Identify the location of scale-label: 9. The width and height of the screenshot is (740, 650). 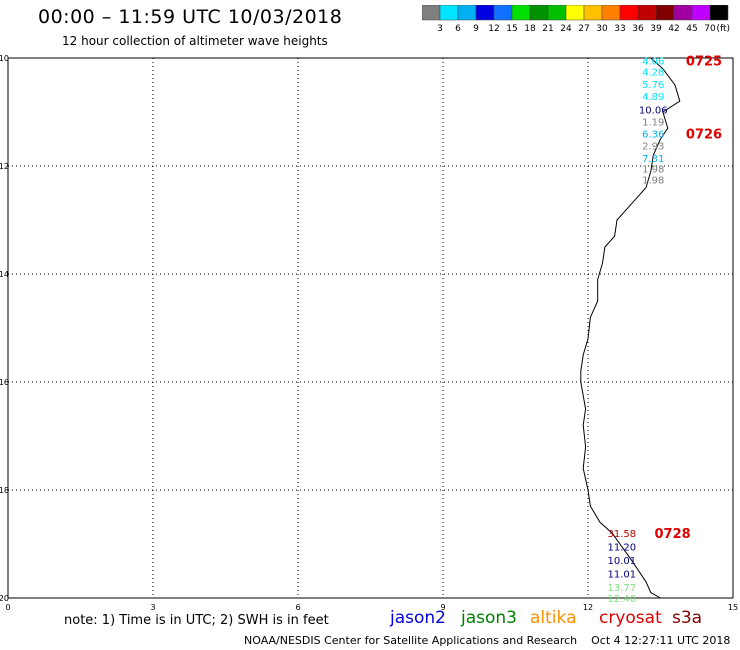
(476, 29).